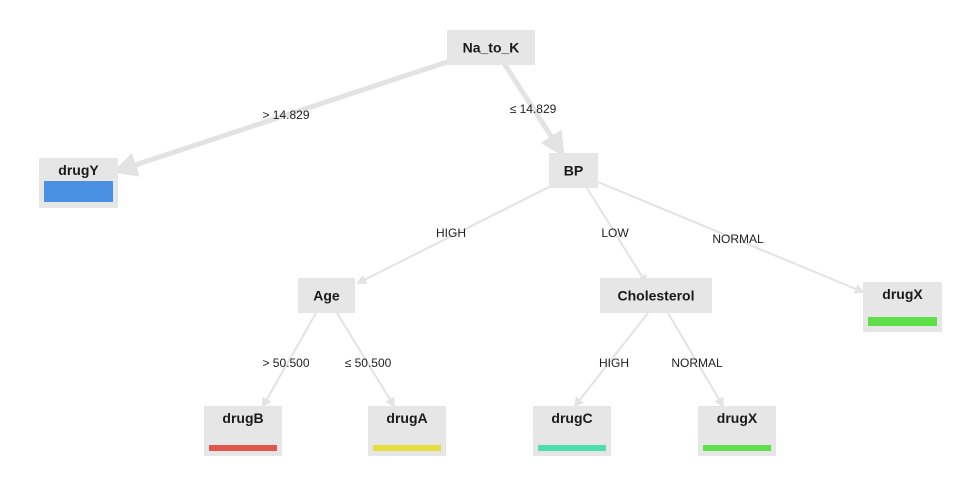 This screenshot has width=961, height=482. Describe the element at coordinates (285, 115) in the screenshot. I see `edge-label: > 14.829` at that location.